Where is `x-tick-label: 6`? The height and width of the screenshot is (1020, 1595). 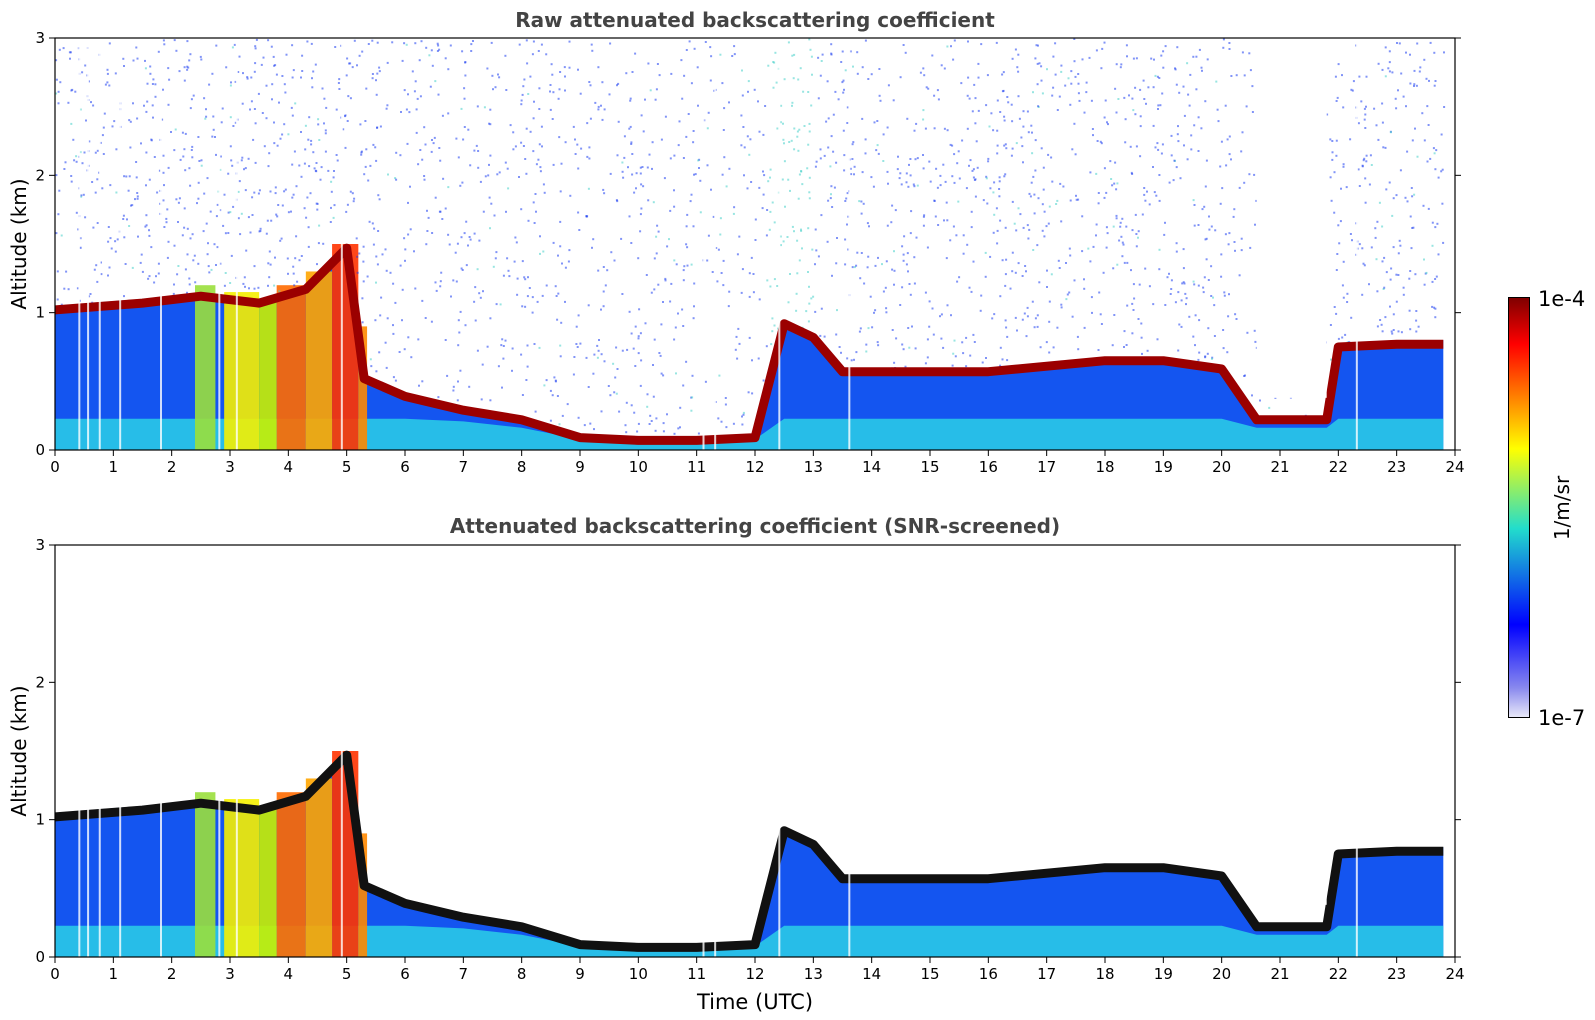 x-tick-label: 6 is located at coordinates (405, 467).